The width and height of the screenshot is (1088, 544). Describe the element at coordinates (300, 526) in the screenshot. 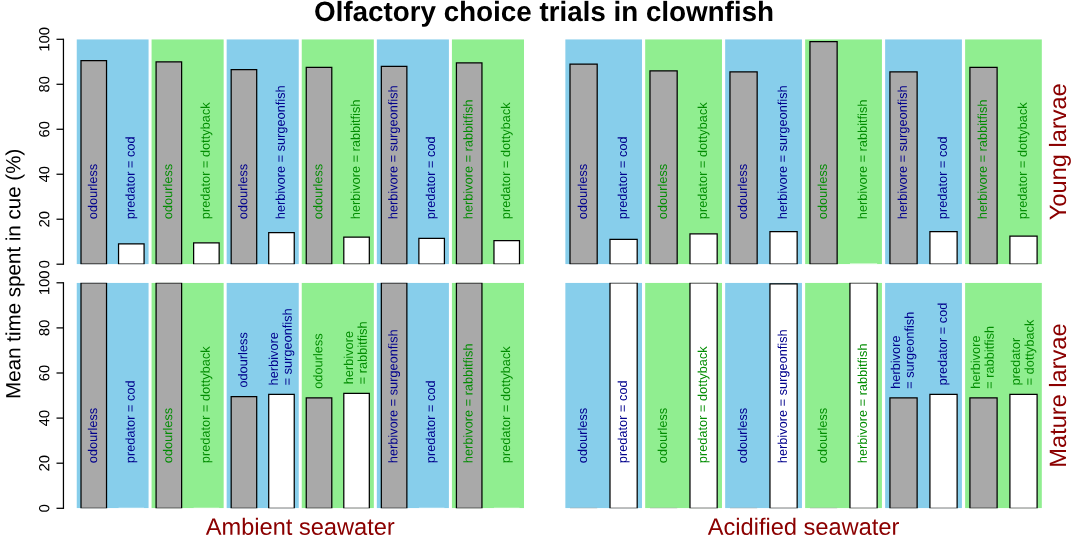

I see `x-axis-title: Ambient seawater` at that location.